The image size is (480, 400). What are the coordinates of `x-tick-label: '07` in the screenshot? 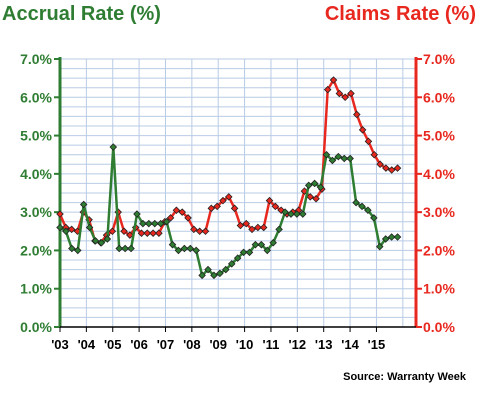 It's located at (166, 344).